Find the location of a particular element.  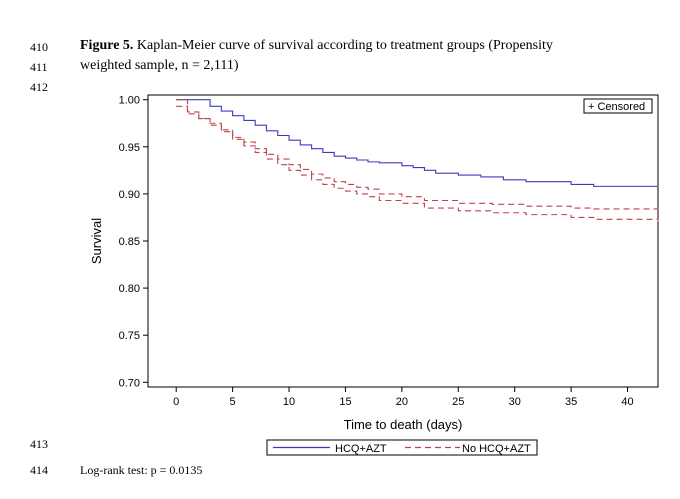

censored-legend-box is located at coordinates (618, 106).